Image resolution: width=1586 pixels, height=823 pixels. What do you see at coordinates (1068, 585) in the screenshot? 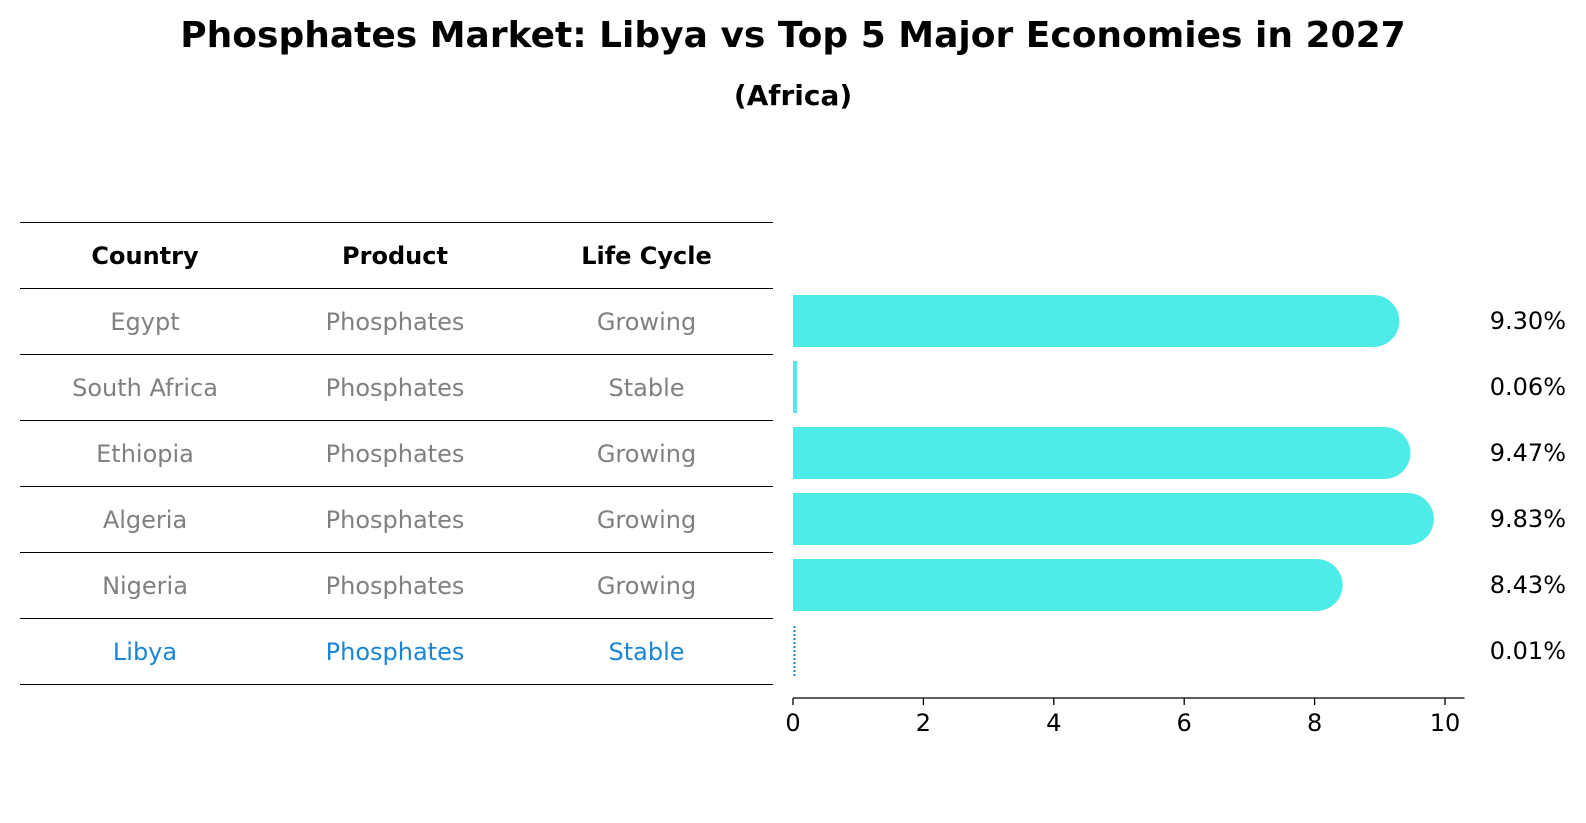
I see `bar-nigeria` at bounding box center [1068, 585].